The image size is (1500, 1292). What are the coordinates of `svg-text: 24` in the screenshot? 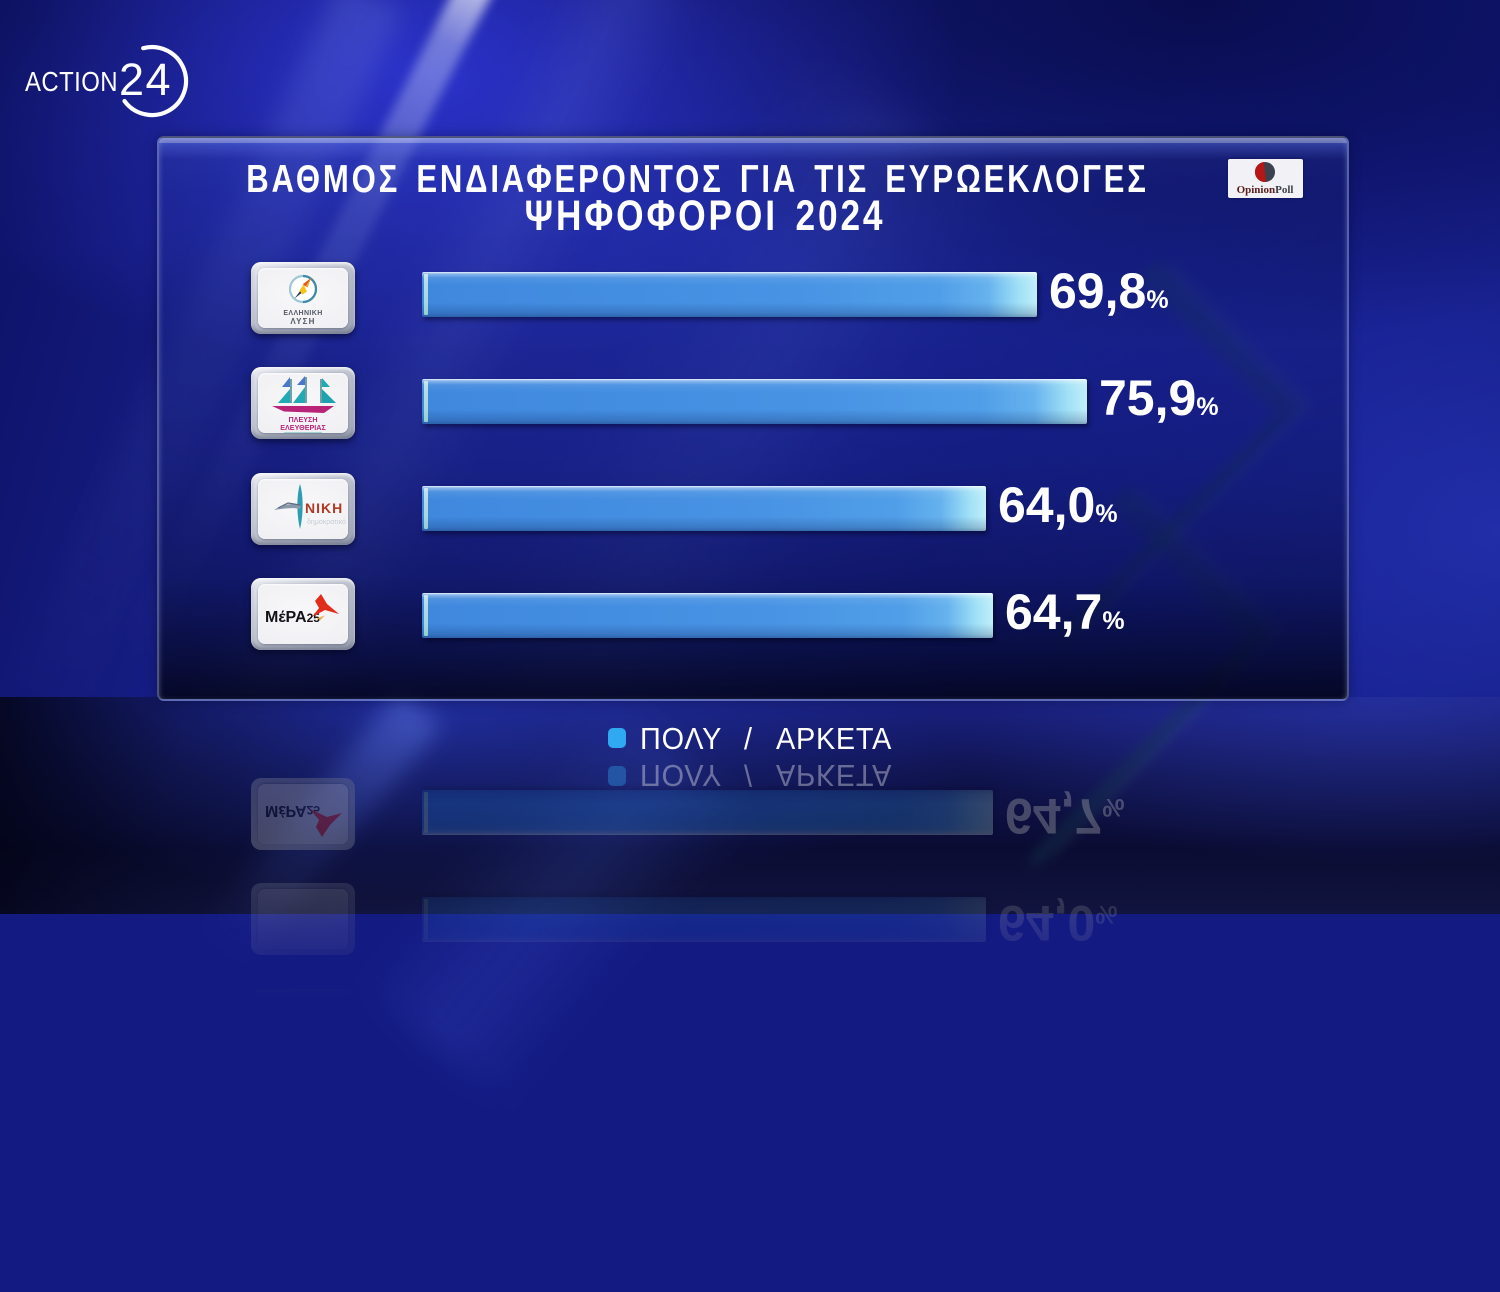 It's located at (145, 79).